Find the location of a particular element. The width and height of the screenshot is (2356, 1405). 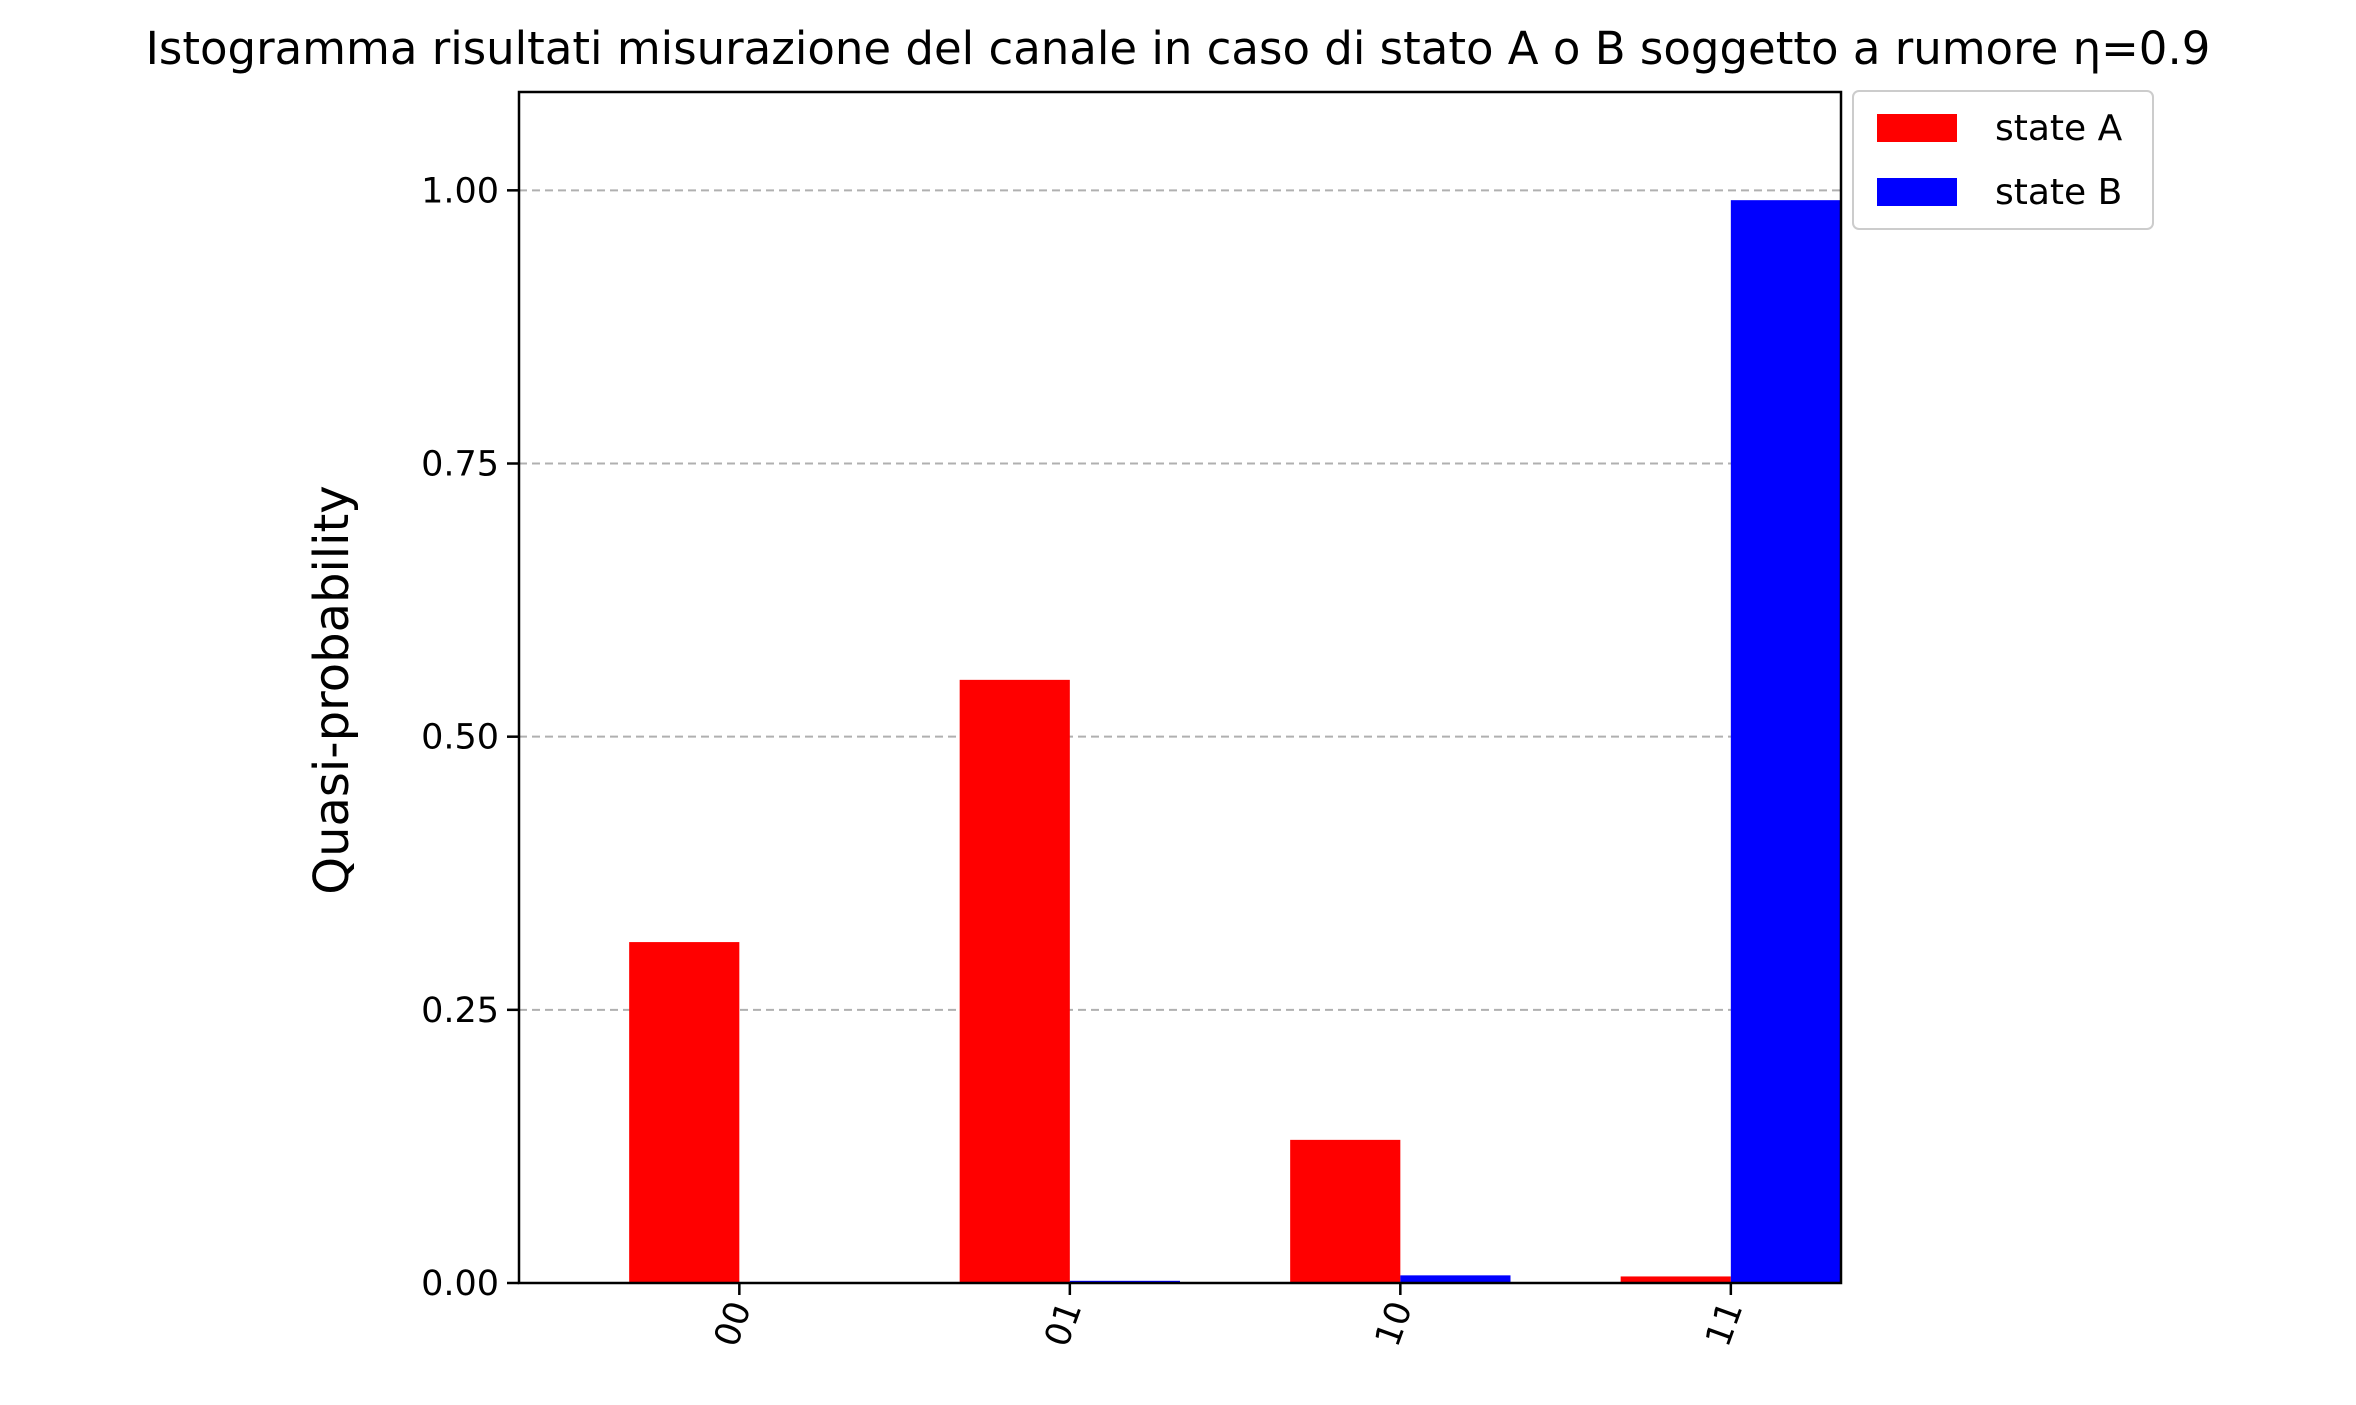

x-tick-label: 00 is located at coordinates (733, 1324).